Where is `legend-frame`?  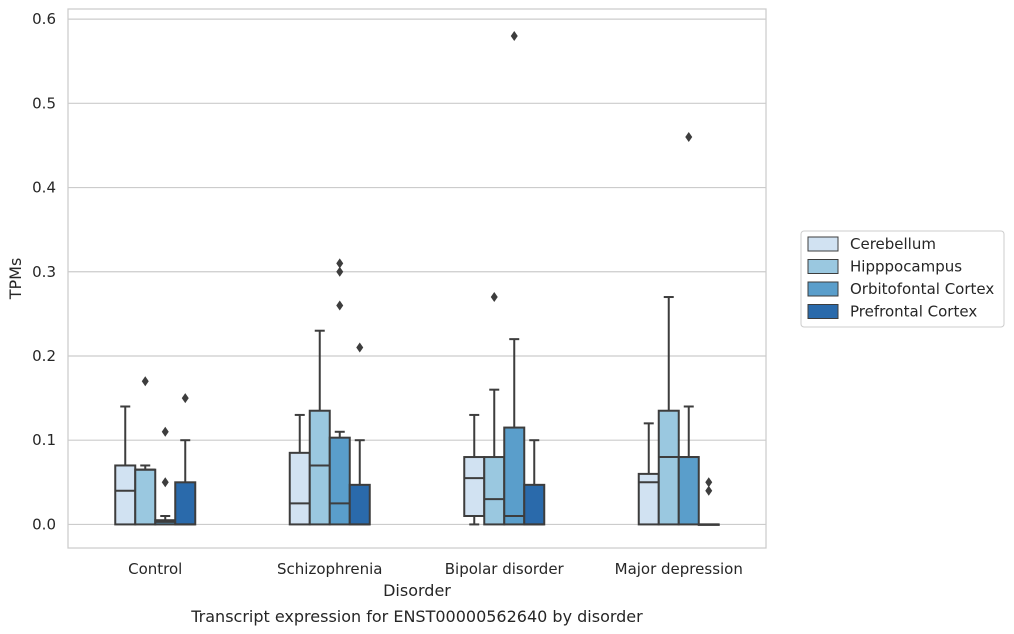 legend-frame is located at coordinates (902, 279).